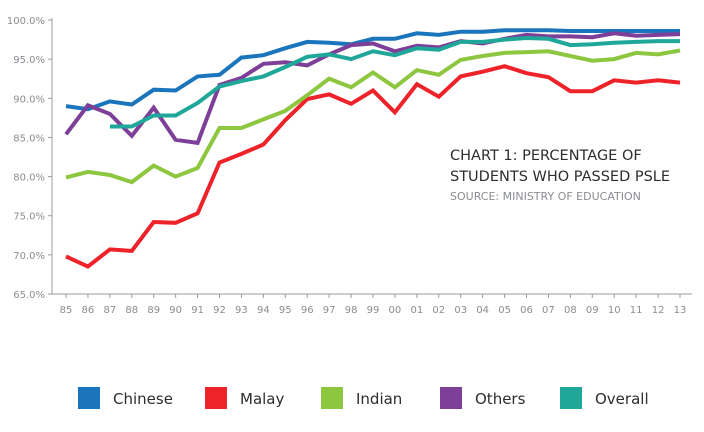  I want to click on x-tick-label: 93, so click(241, 310).